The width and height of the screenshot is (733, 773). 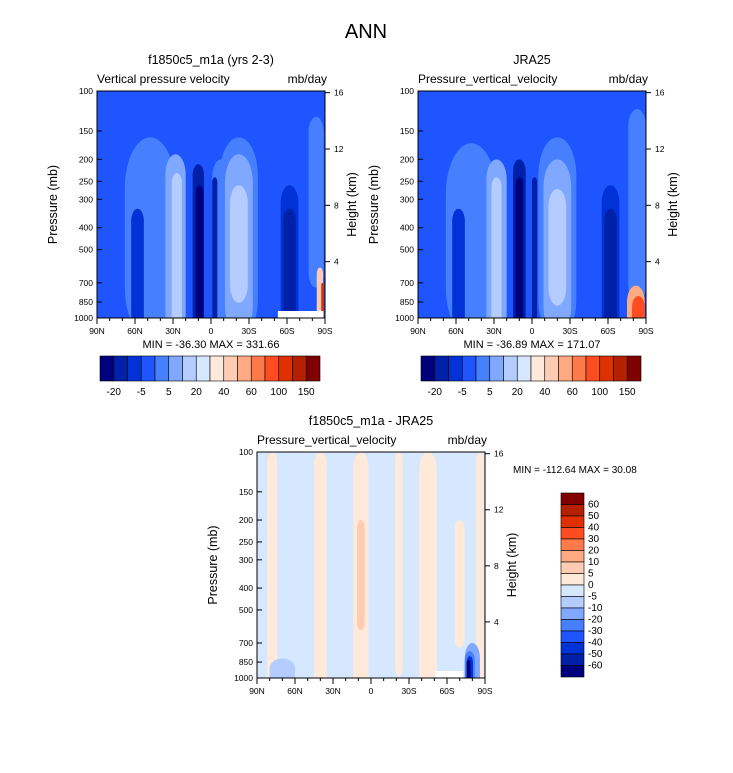 What do you see at coordinates (173, 331) in the screenshot?
I see `x-tick-label: 30N` at bounding box center [173, 331].